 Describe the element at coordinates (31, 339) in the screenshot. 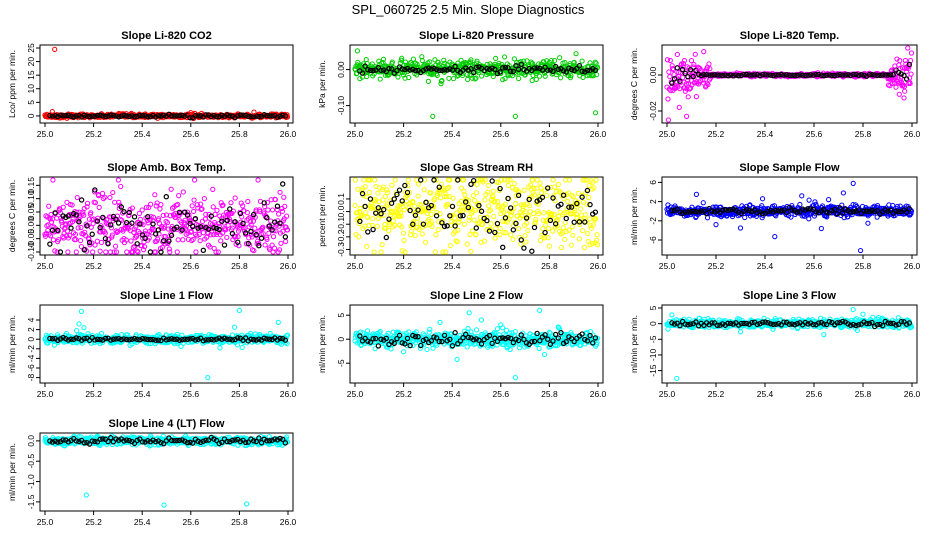

I see `y-tick-label: 0` at that location.